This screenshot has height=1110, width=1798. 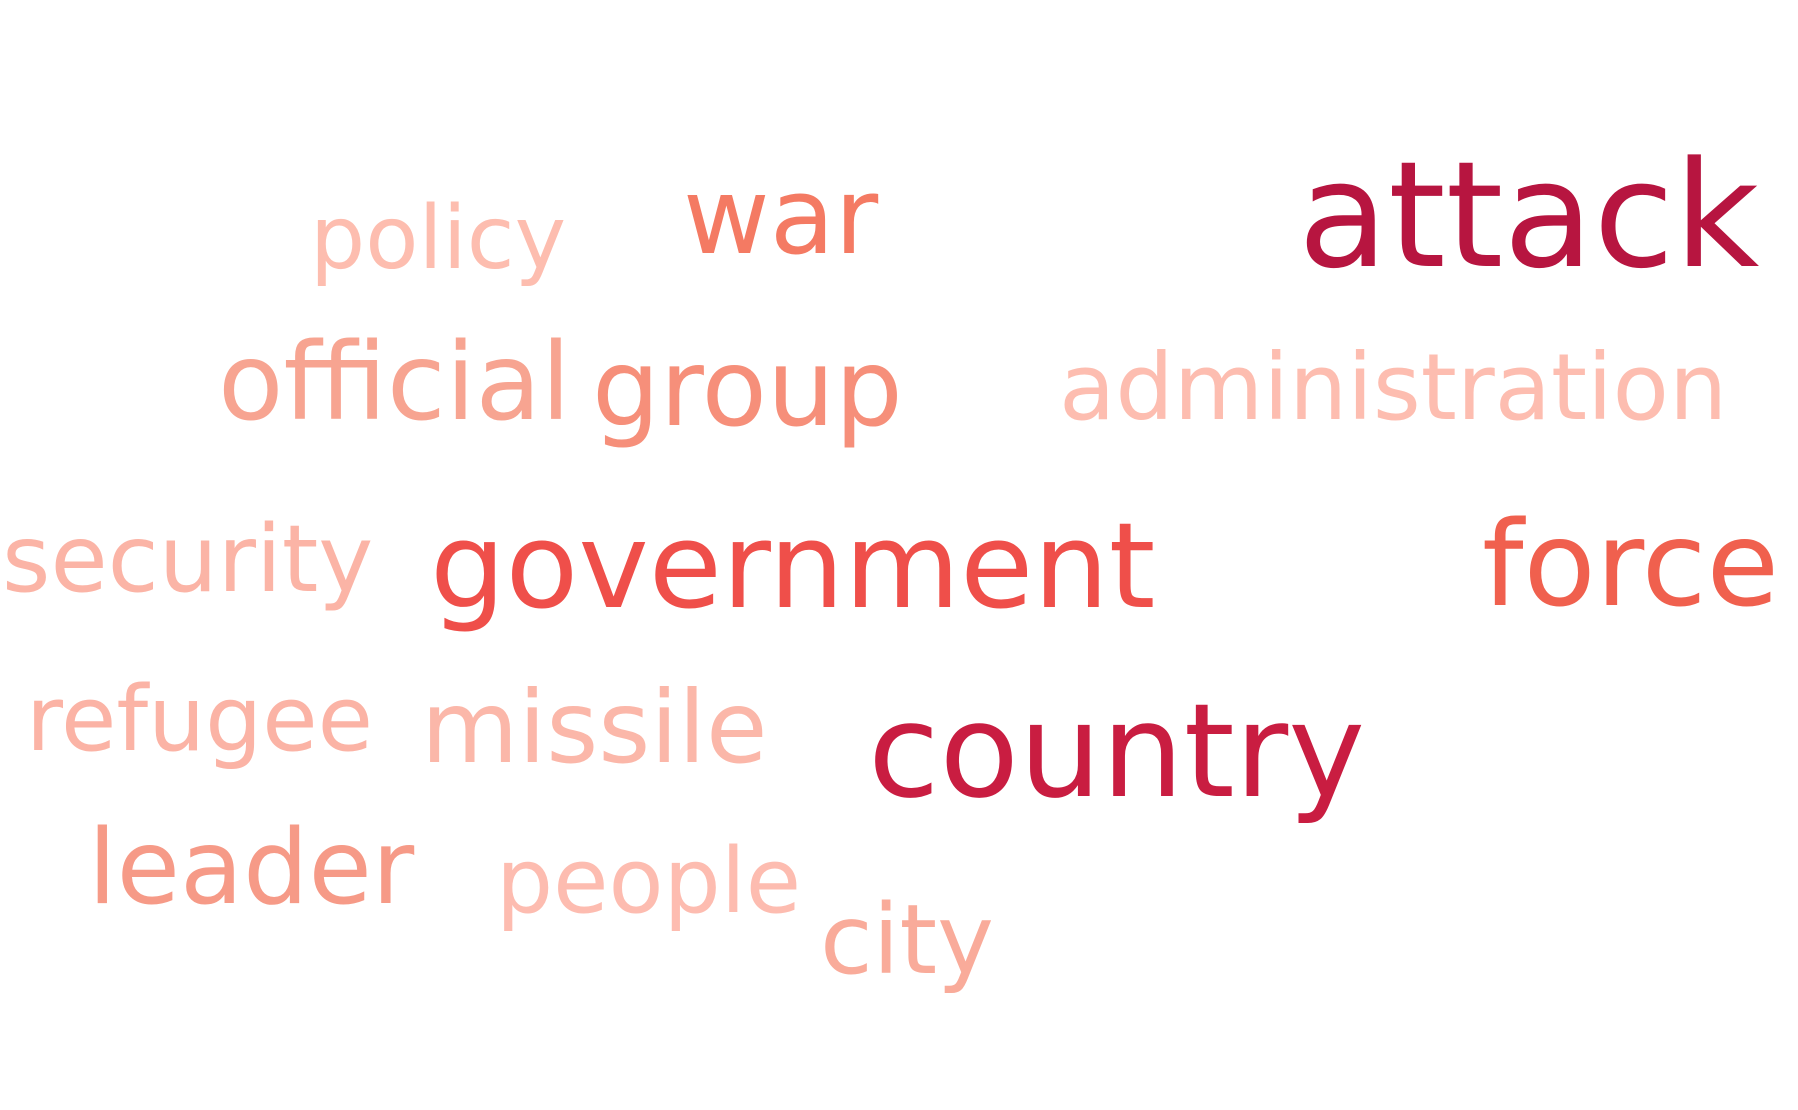 What do you see at coordinates (781, 216) in the screenshot?
I see `word-war: war` at bounding box center [781, 216].